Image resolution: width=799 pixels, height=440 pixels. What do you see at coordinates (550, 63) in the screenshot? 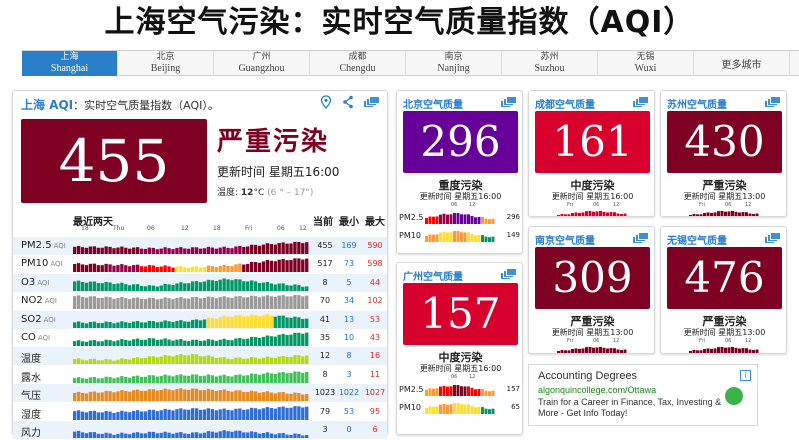
I see `city-tab-5: 苏州 Suzhou` at bounding box center [550, 63].